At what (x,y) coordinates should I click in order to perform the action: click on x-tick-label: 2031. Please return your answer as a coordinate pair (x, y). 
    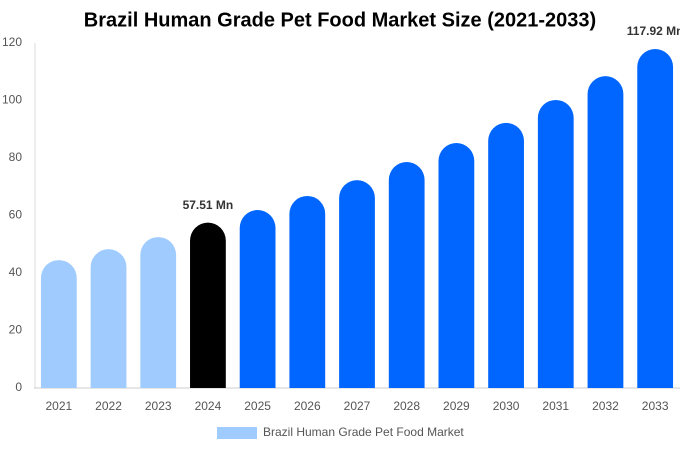
    Looking at the image, I should click on (555, 406).